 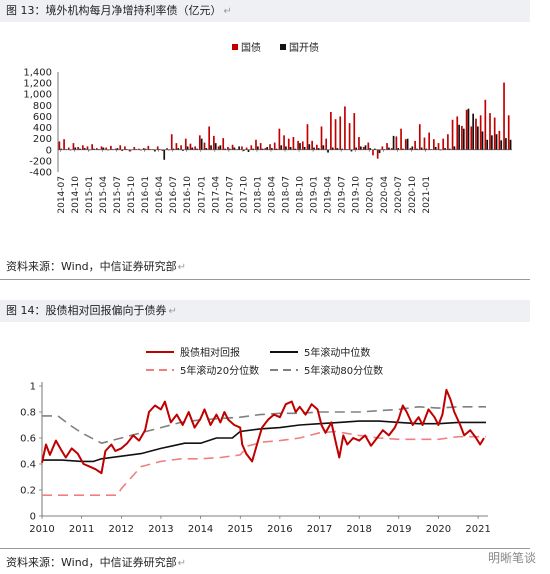 I want to click on figure-13-source: 资料来源：Wind，中信证券研究部↵, so click(x=96, y=266).